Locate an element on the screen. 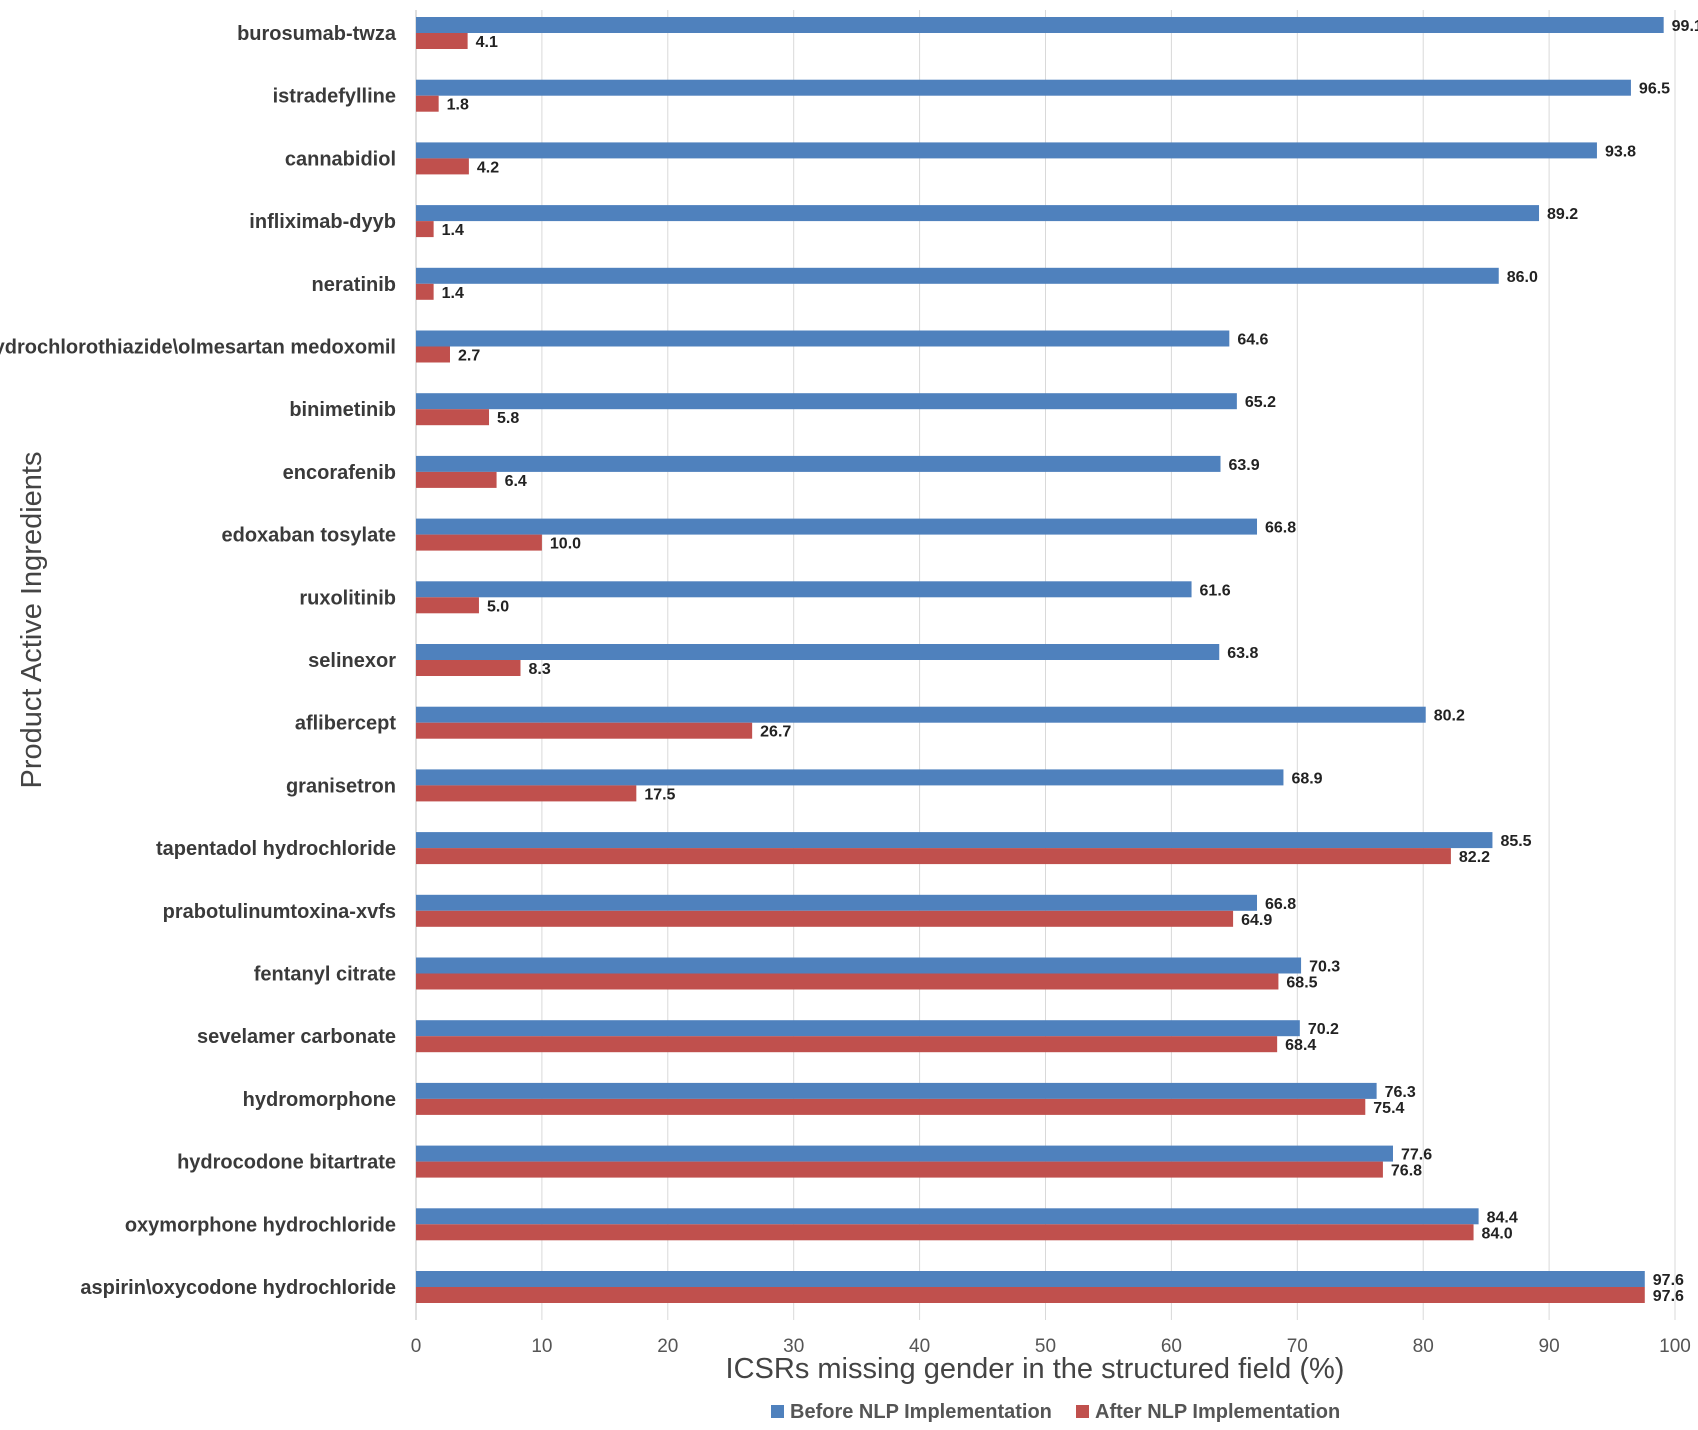  data-label-after: 26.7 is located at coordinates (775, 732).